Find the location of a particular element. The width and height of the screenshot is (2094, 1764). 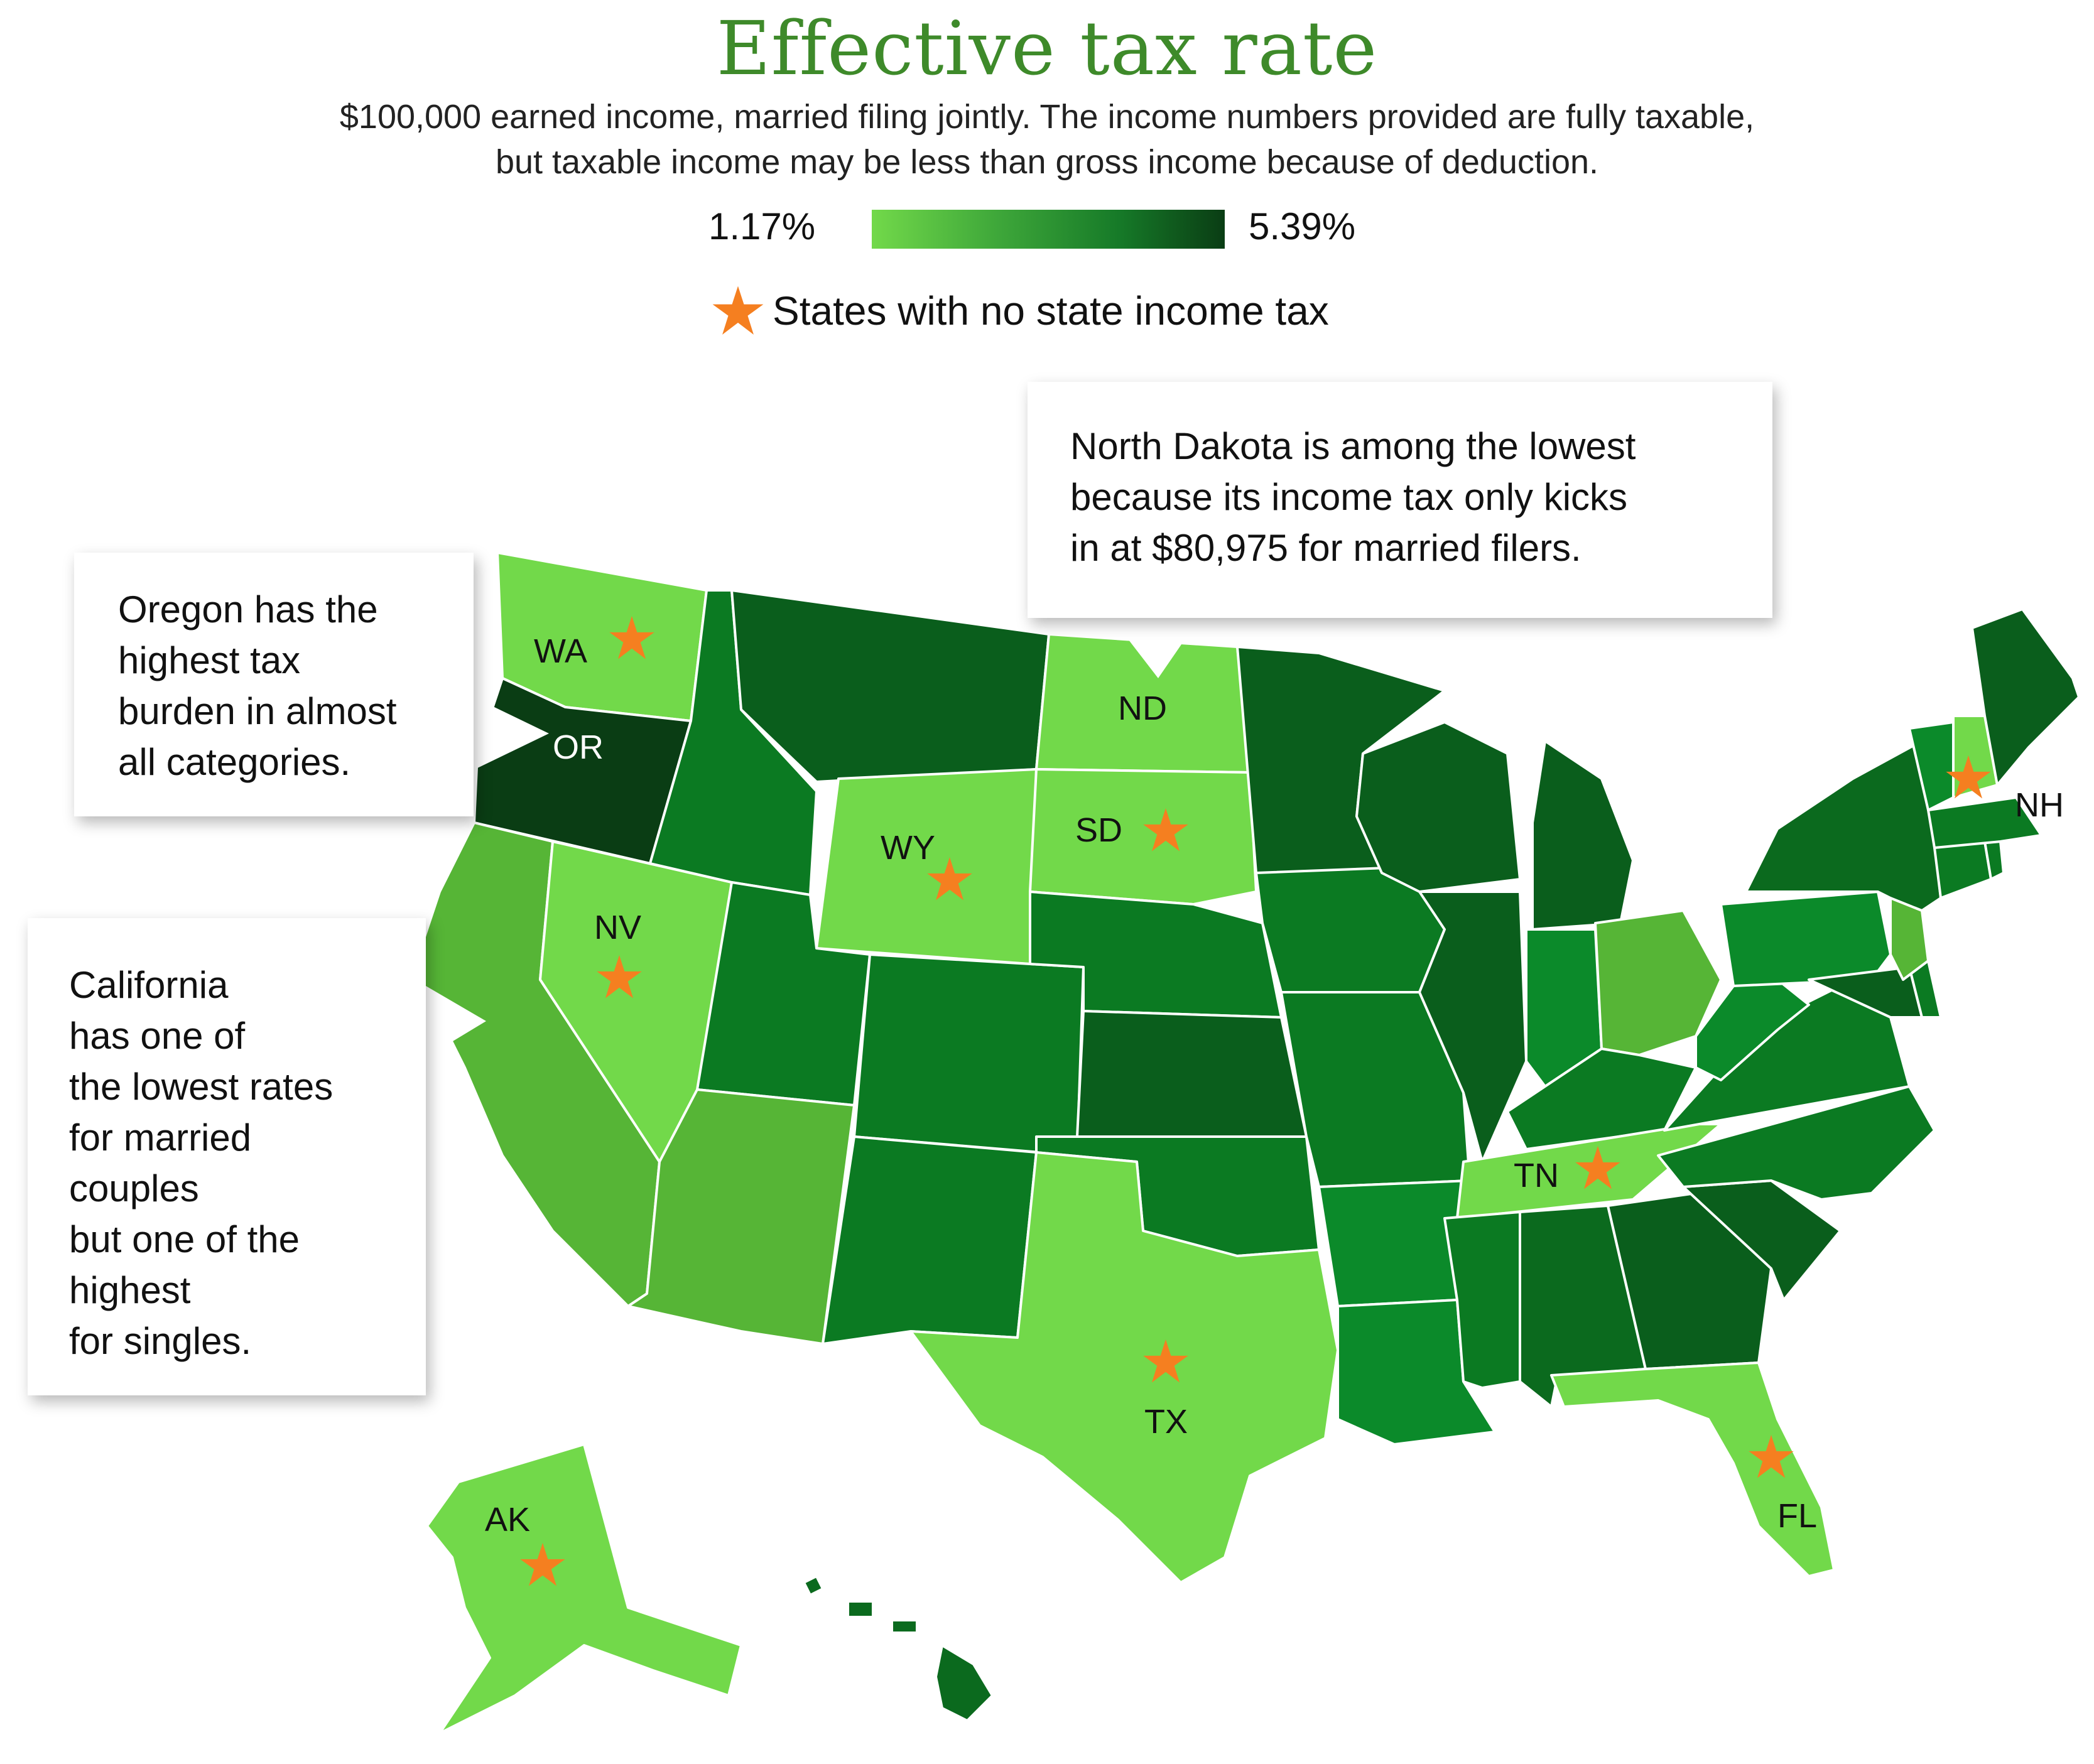

state-co is located at coordinates (969, 1055).